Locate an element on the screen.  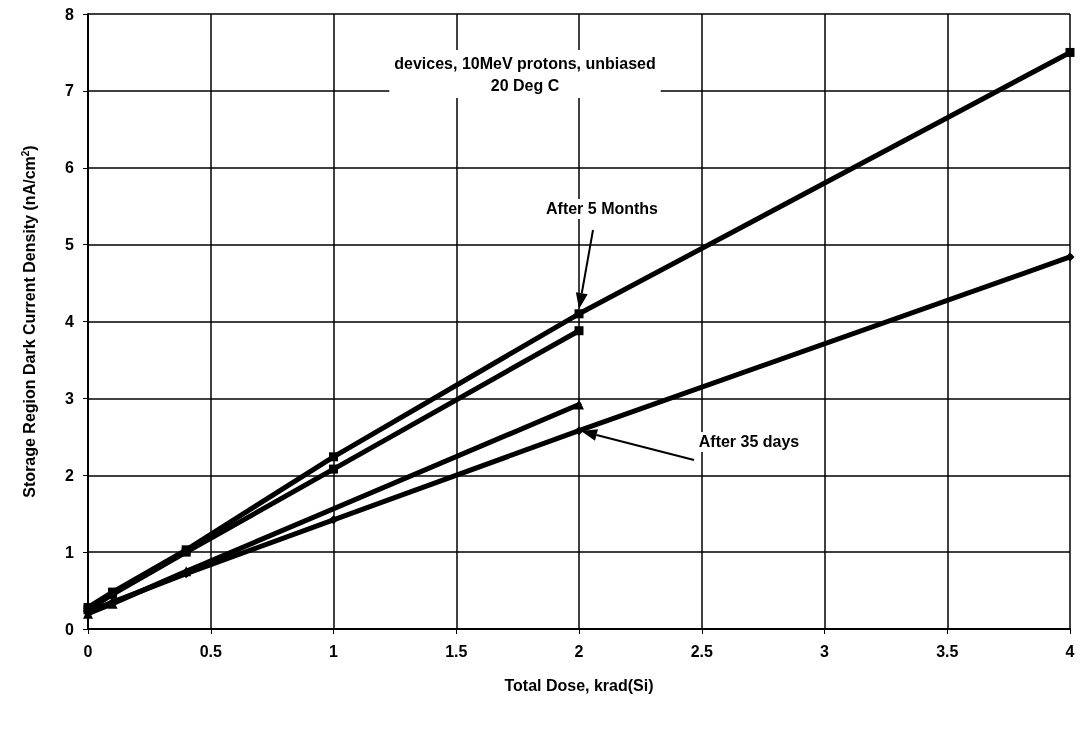
y-tick-label: 0 is located at coordinates (70, 629).